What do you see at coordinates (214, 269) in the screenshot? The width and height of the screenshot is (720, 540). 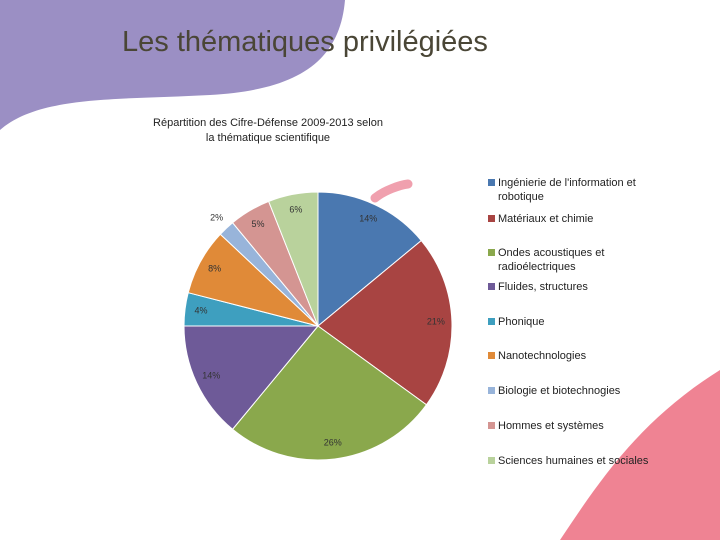 I see `data-label: 8%` at bounding box center [214, 269].